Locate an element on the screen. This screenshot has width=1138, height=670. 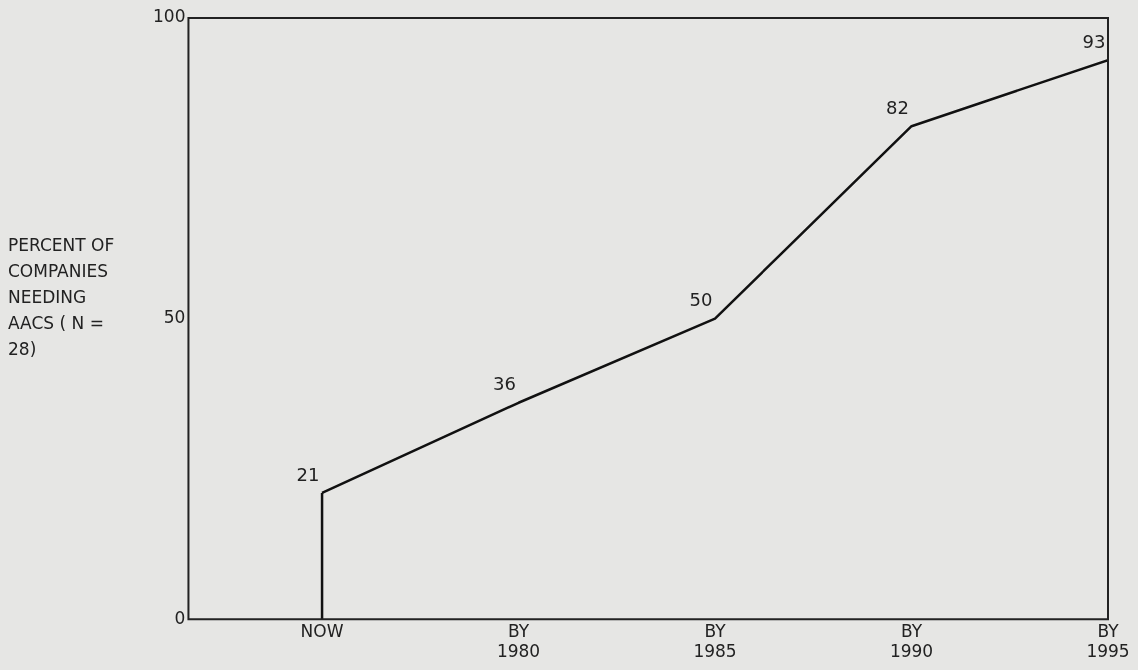
x-tick-label: BY 1990 is located at coordinates (911, 641).